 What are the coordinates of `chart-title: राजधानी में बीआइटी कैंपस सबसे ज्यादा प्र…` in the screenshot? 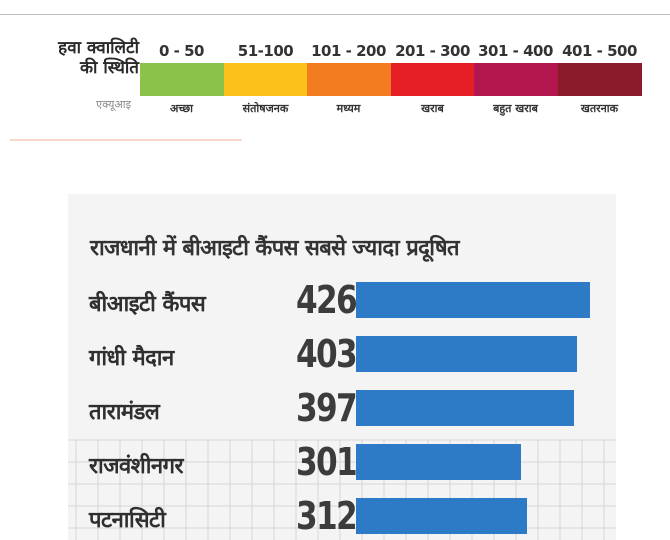 It's located at (275, 248).